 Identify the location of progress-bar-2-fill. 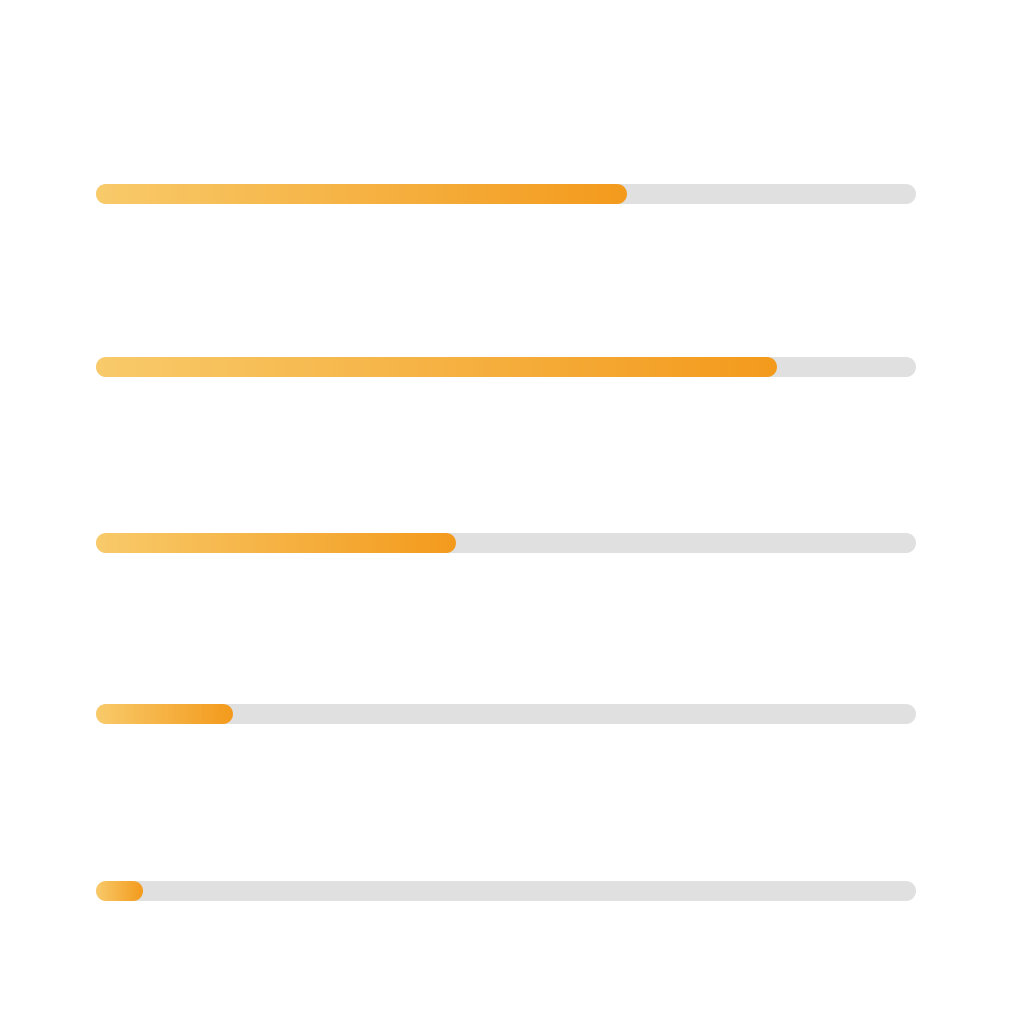
(436, 367).